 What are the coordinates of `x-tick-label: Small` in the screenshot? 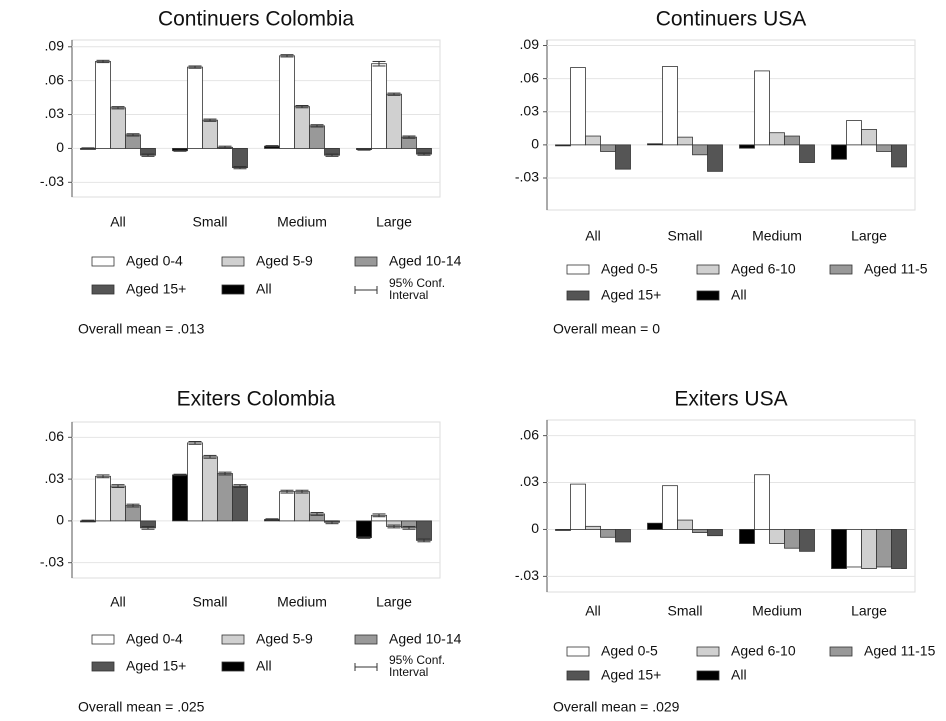 It's located at (684, 611).